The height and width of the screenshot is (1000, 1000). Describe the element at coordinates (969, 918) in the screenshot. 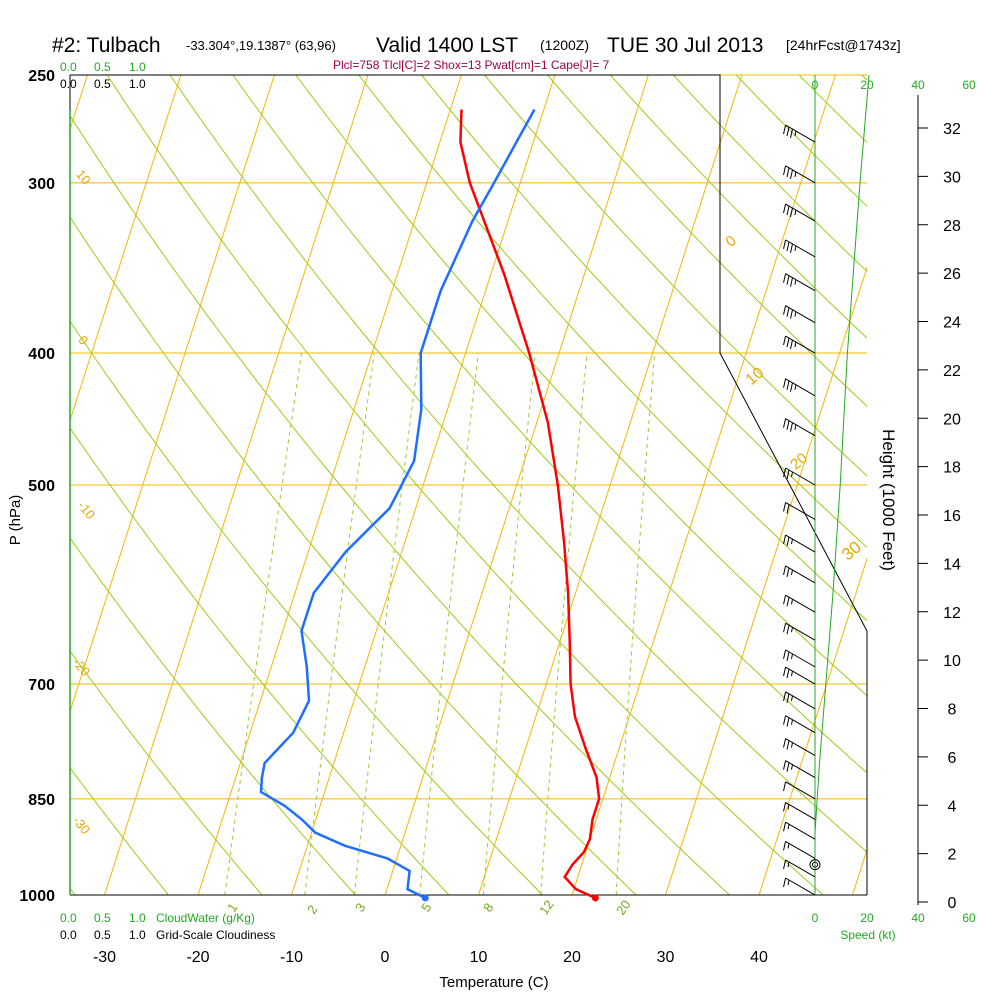

I see `svg-text: 60` at that location.